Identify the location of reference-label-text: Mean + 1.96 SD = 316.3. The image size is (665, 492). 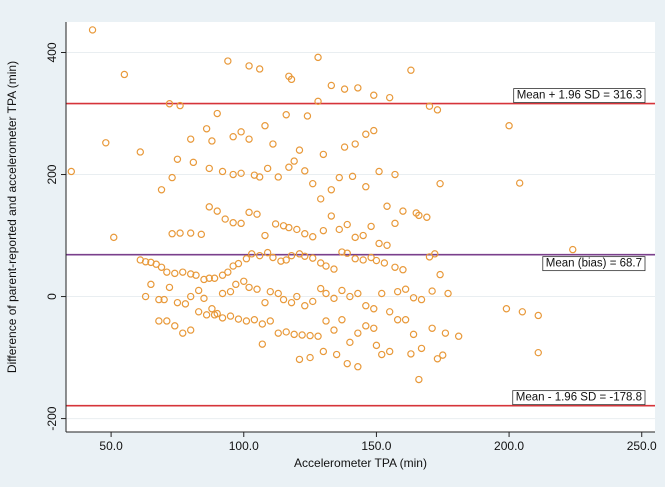
(579, 96).